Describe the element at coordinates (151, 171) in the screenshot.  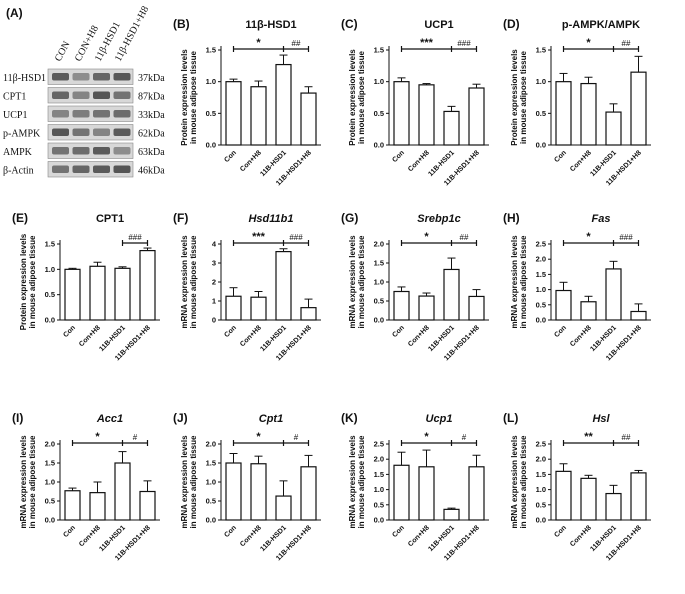
I see `blot-size-label: 46kDa` at that location.